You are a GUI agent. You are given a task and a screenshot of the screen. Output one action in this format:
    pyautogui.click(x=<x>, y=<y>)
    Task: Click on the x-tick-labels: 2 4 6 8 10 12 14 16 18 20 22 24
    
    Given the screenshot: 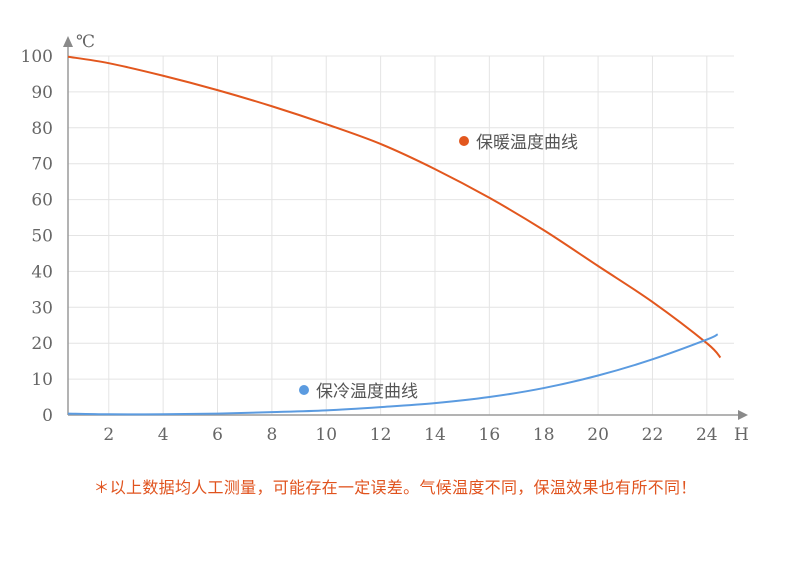 What is the action you would take?
    pyautogui.click(x=410, y=435)
    